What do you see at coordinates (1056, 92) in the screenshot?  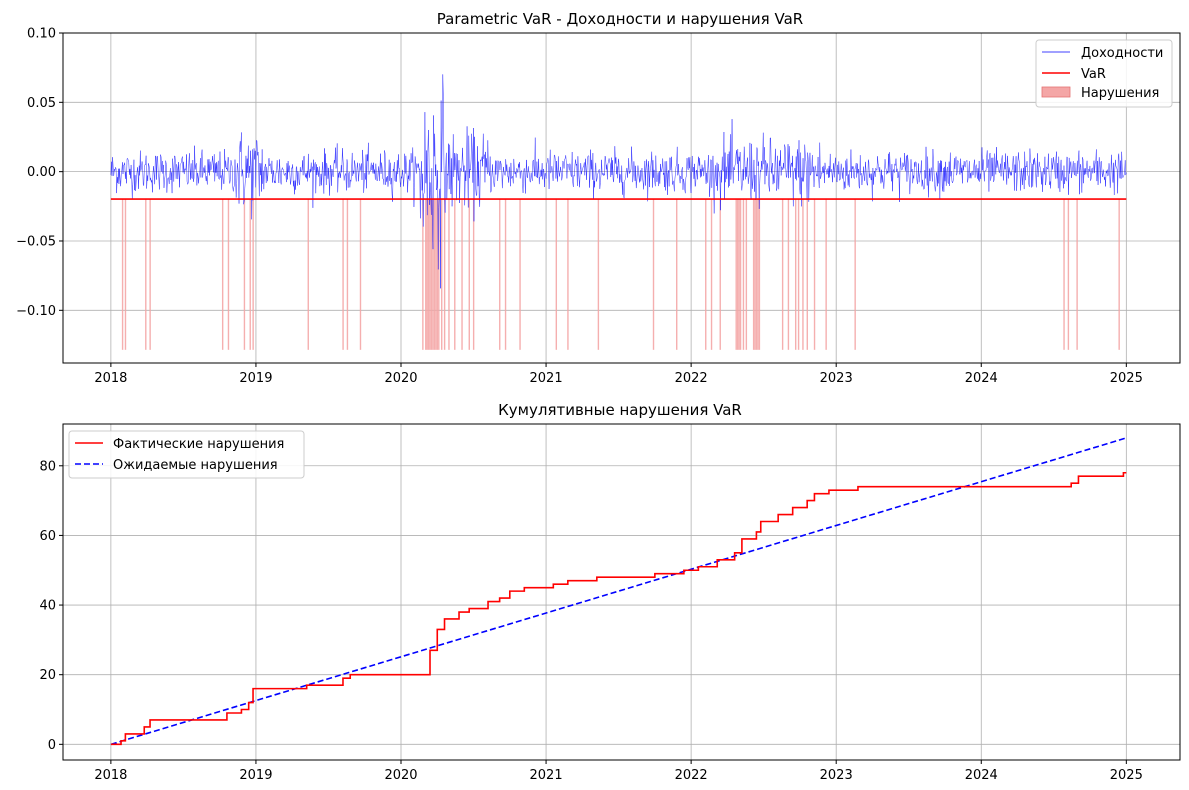 I see `legend-swatch-violations` at bounding box center [1056, 92].